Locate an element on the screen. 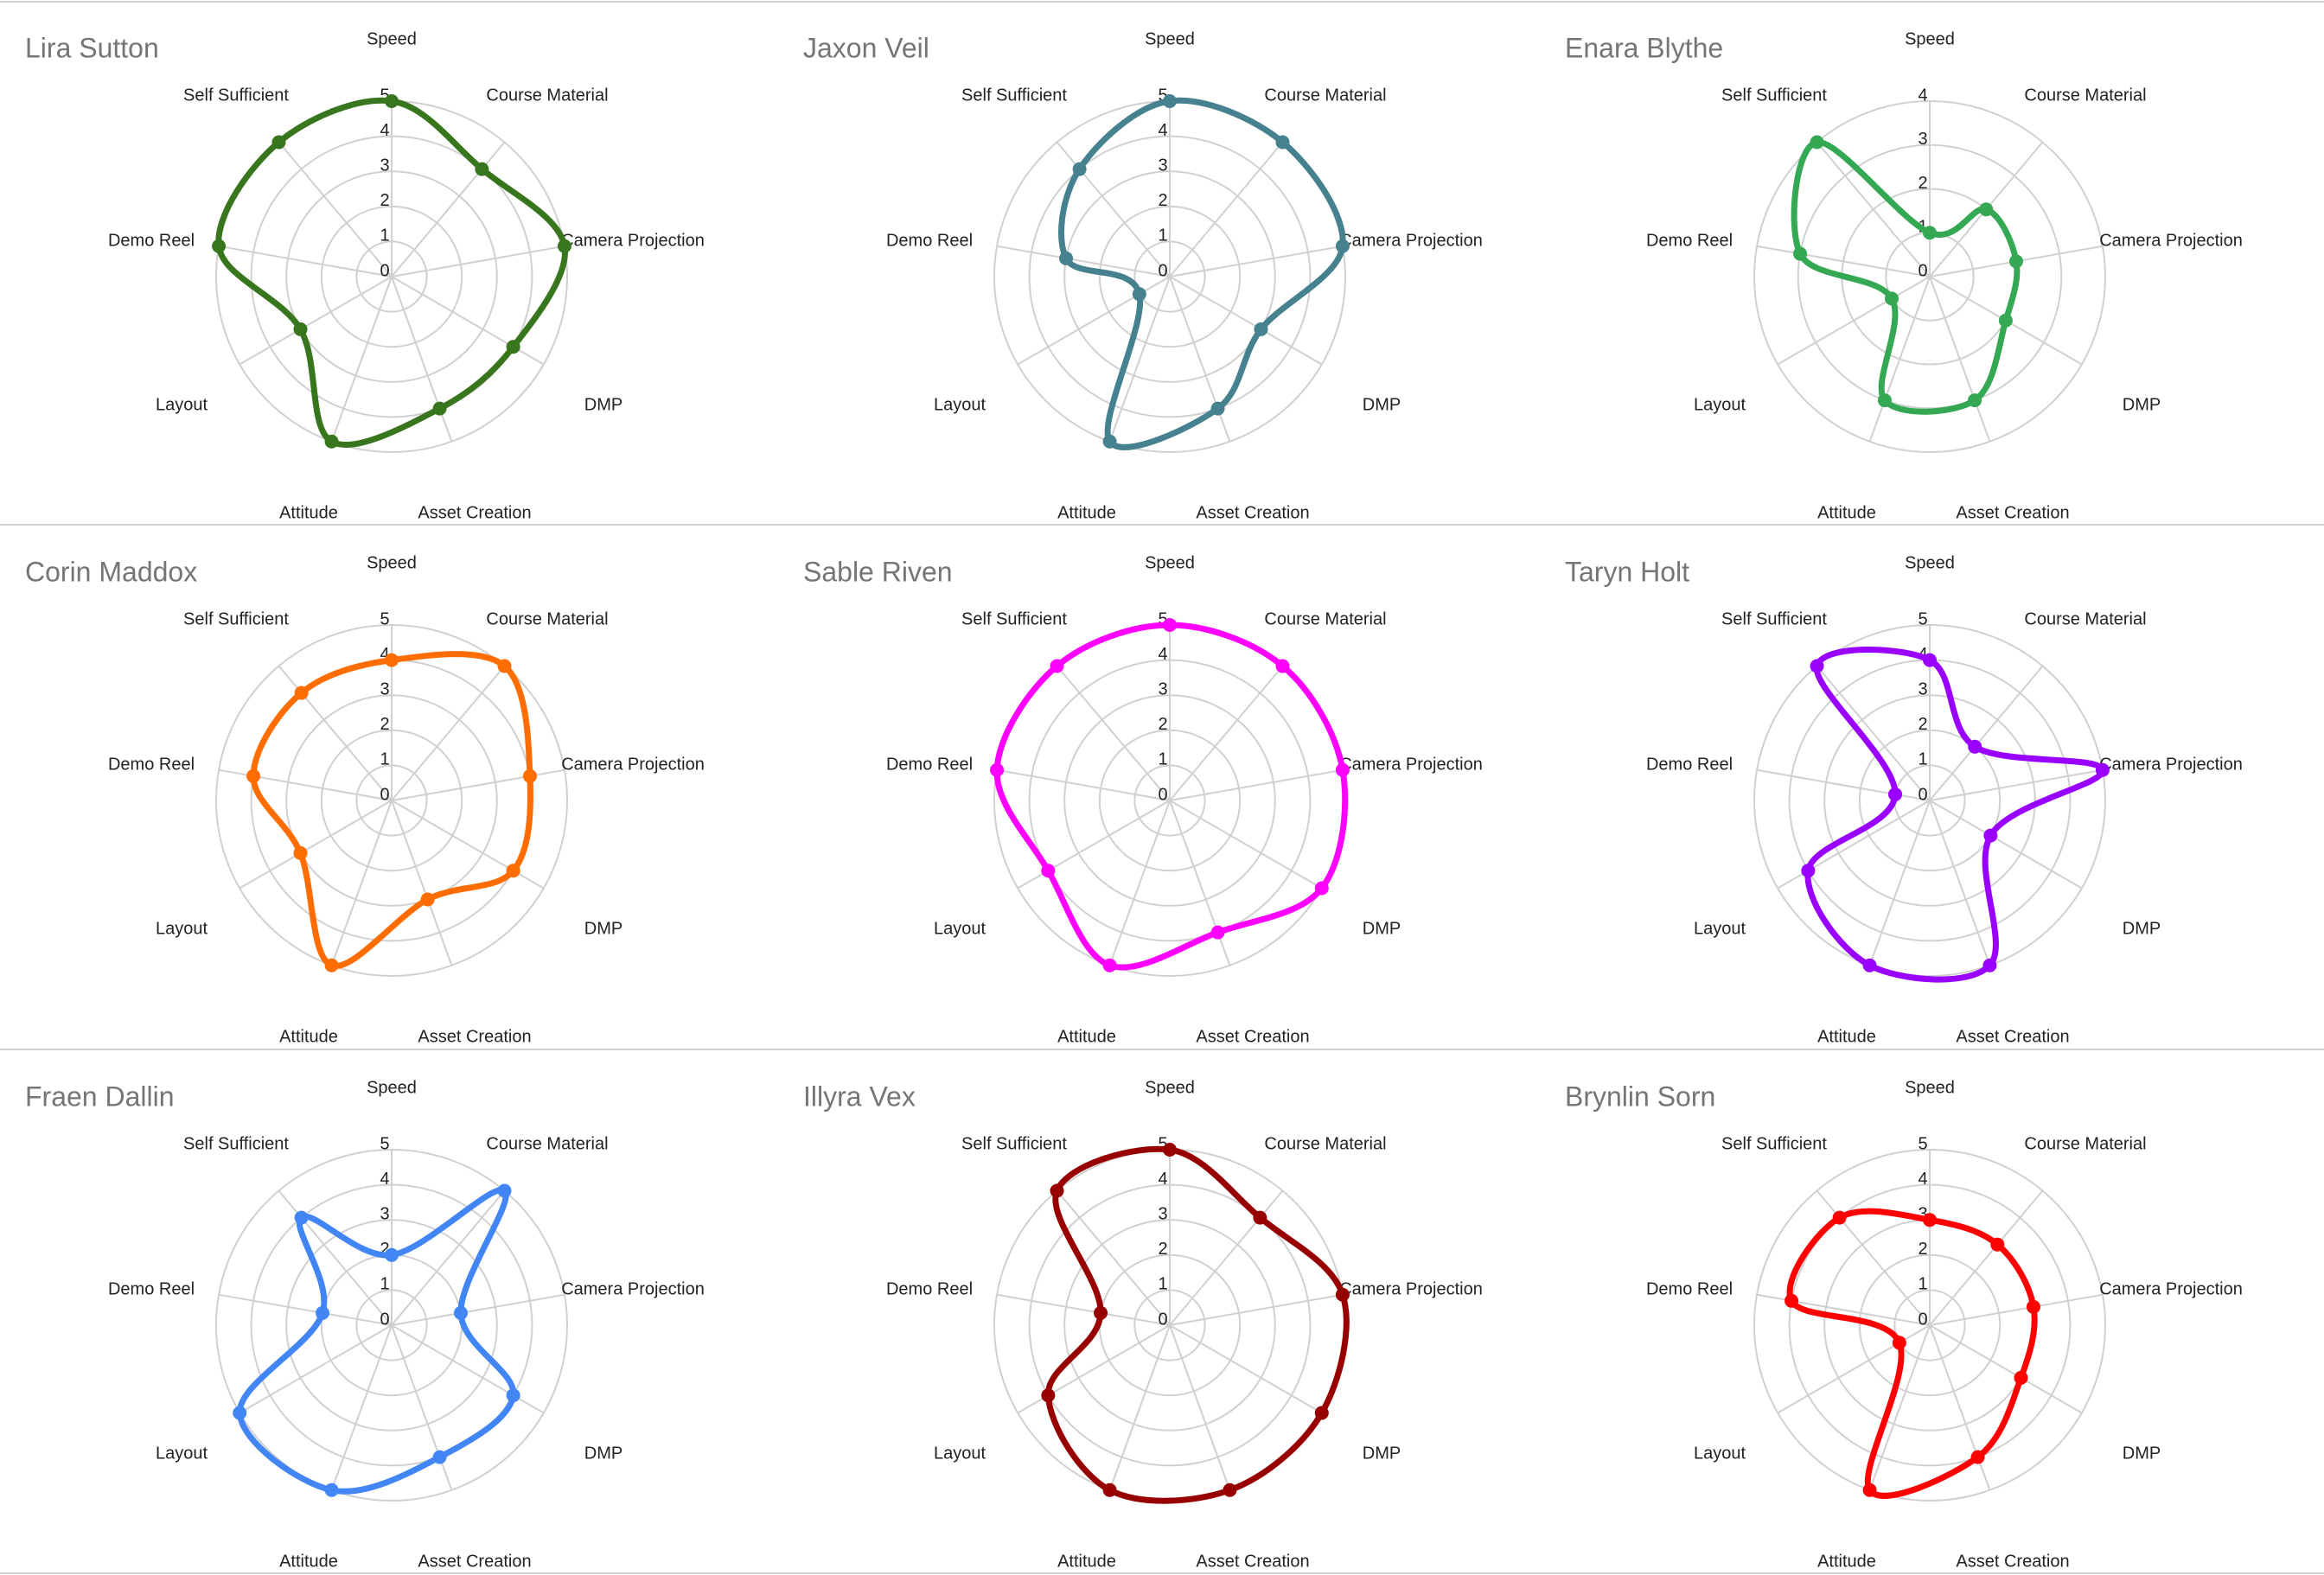 The width and height of the screenshot is (2324, 1575). chart-title: Taryn Holt is located at coordinates (1627, 571).